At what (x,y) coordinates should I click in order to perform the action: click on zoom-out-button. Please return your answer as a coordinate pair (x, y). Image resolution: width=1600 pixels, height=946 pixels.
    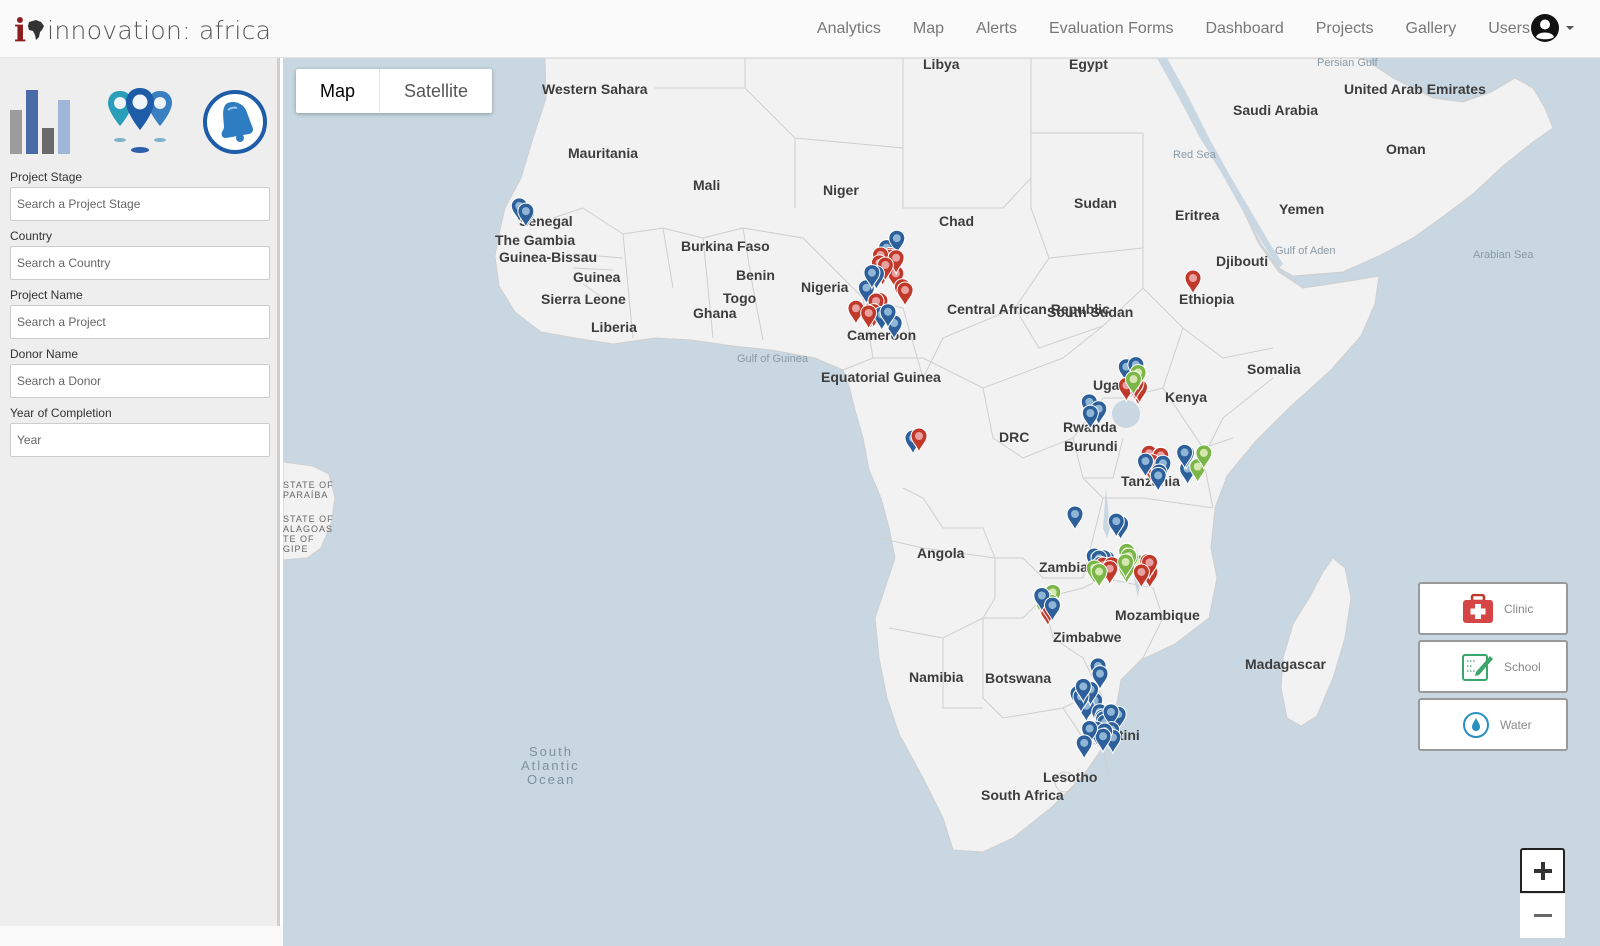
    Looking at the image, I should click on (1542, 915).